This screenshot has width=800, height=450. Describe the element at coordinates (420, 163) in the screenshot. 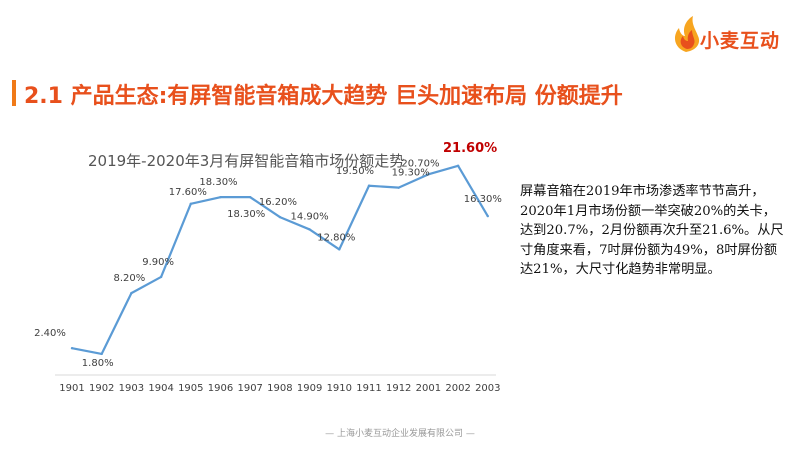

I see `data-label: 20.70%` at that location.